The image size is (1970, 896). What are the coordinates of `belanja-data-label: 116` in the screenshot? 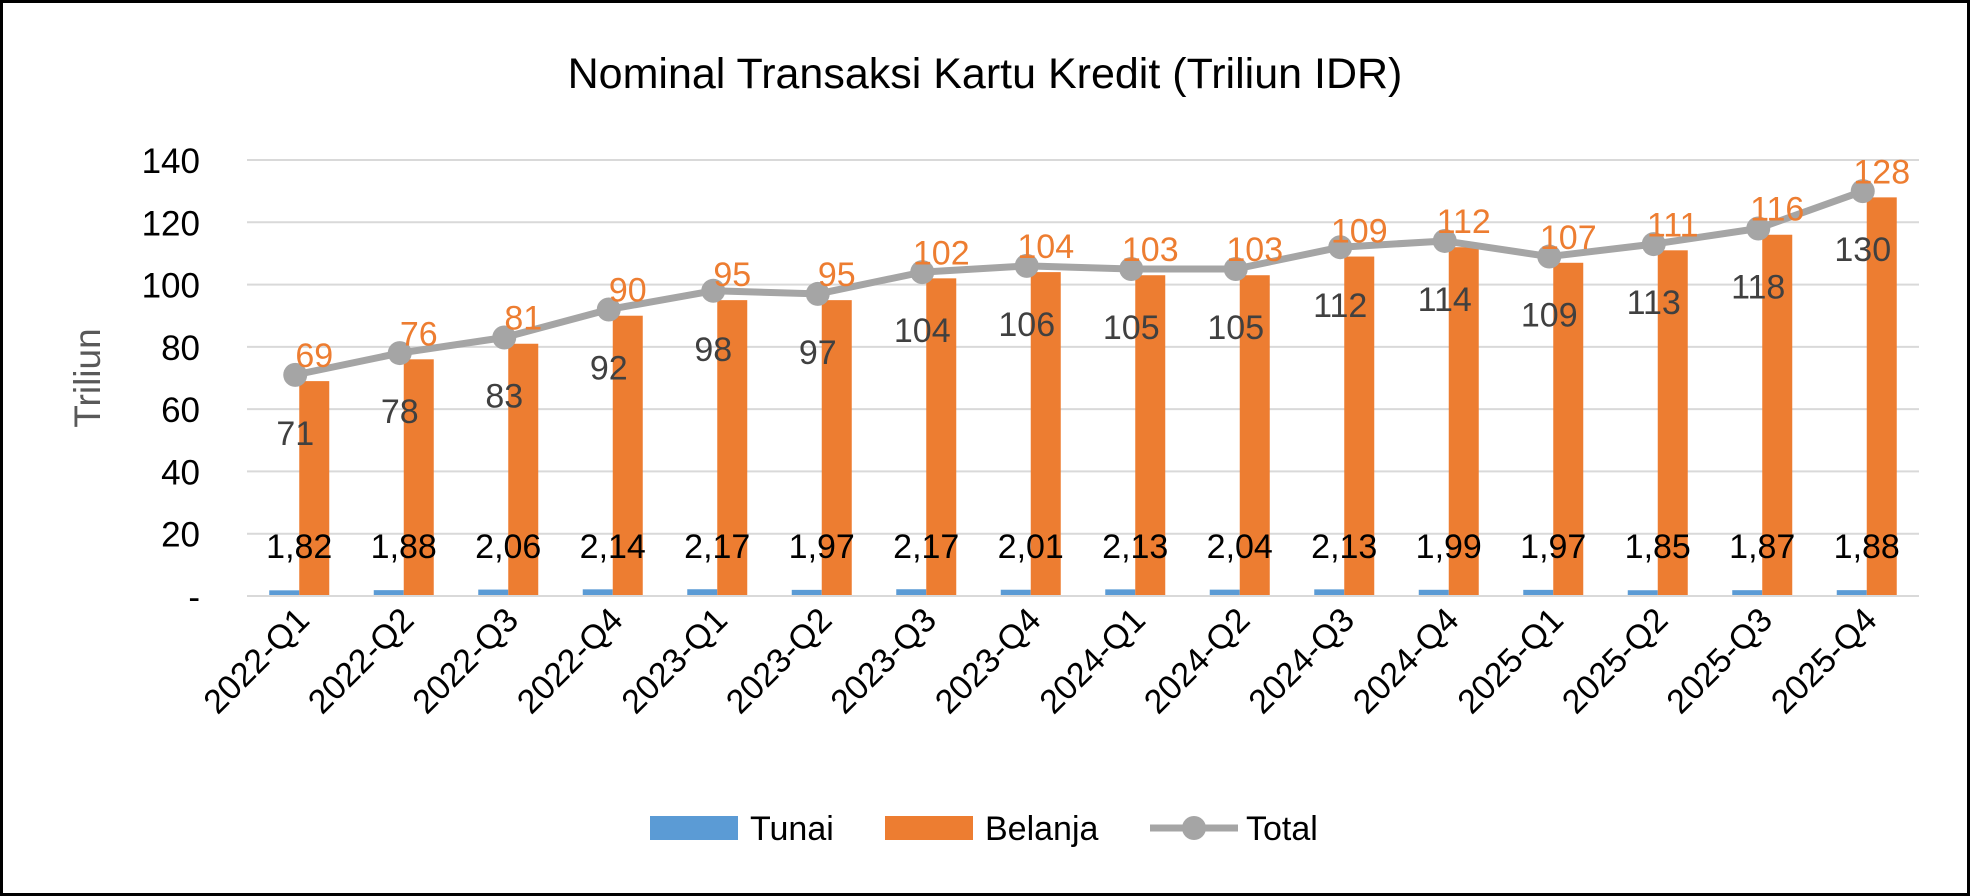 It's located at (1777, 210).